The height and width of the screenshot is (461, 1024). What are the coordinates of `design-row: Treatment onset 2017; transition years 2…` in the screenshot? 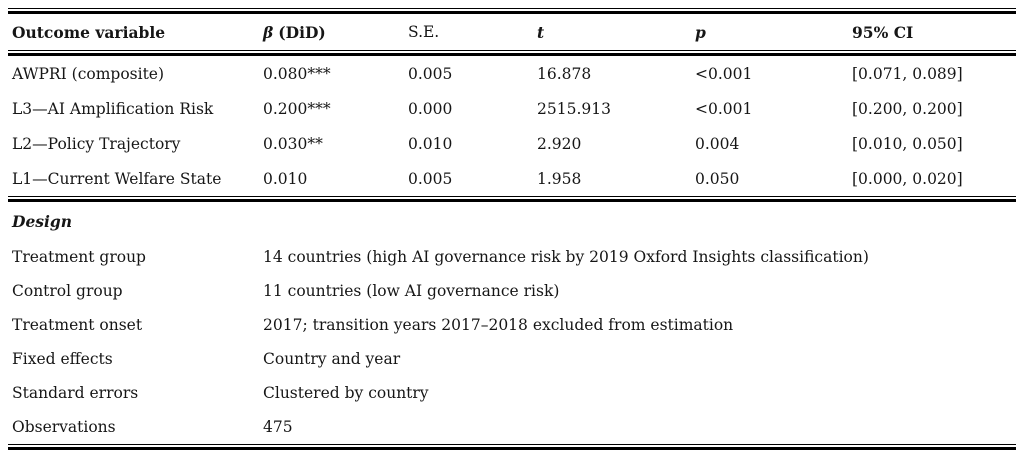 It's located at (512, 325).